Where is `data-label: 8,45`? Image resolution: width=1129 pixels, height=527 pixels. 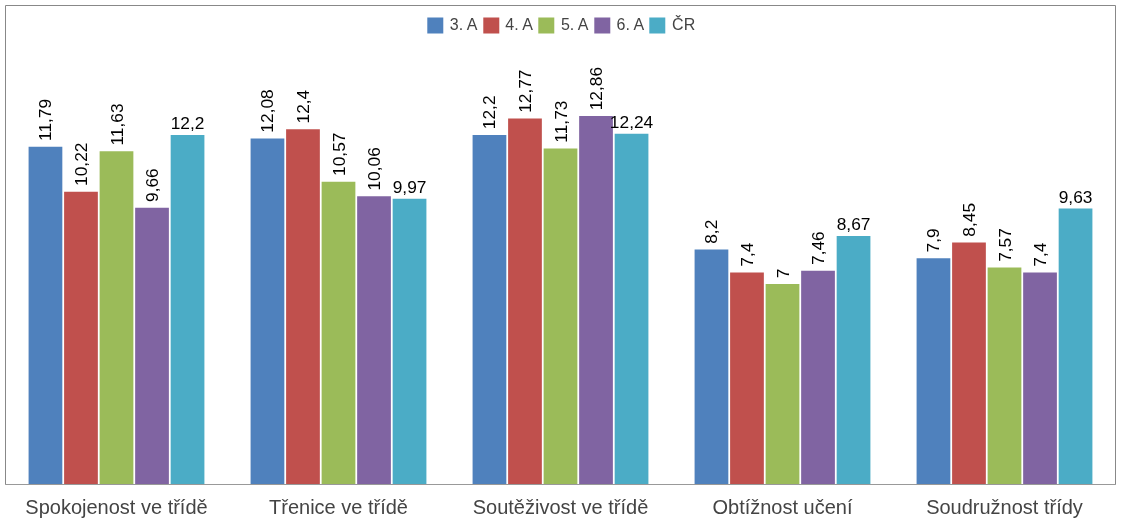 data-label: 8,45 is located at coordinates (968, 219).